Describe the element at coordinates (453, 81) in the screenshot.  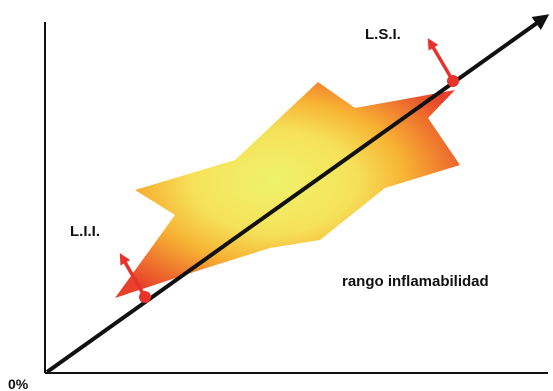
I see `upper-limit-point` at that location.